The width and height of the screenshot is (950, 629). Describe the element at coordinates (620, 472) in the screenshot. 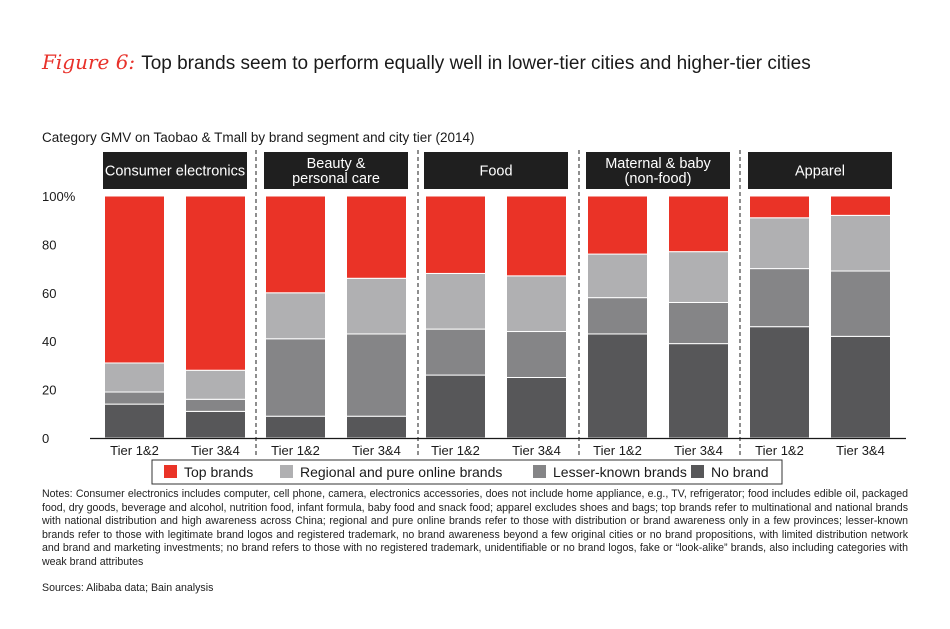

I see `legend-label: Lesser-known brands` at that location.